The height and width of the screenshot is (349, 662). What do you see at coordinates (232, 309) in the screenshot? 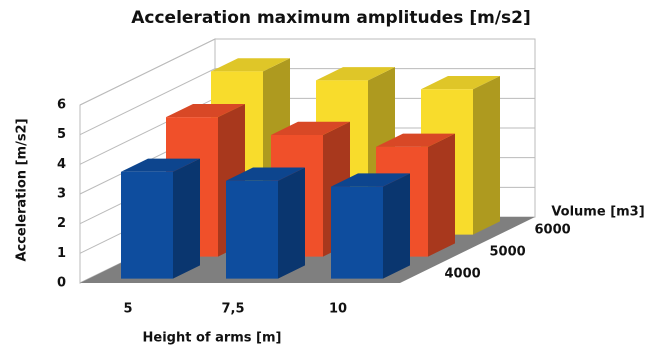
I see `x-tick-label: 7,5` at bounding box center [232, 309].